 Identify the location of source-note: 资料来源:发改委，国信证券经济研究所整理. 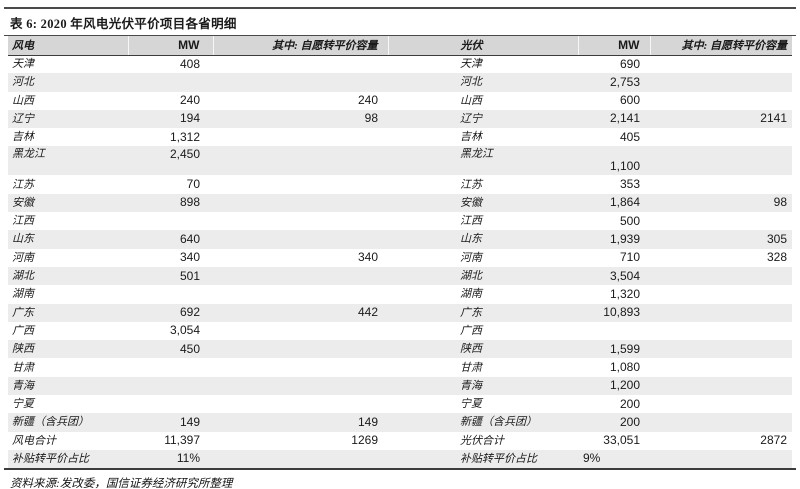
(121, 483).